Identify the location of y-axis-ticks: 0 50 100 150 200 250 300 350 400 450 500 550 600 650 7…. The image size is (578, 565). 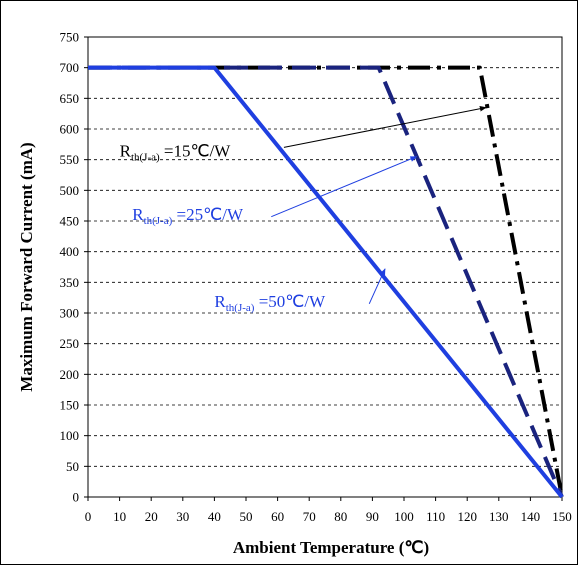
(74, 267).